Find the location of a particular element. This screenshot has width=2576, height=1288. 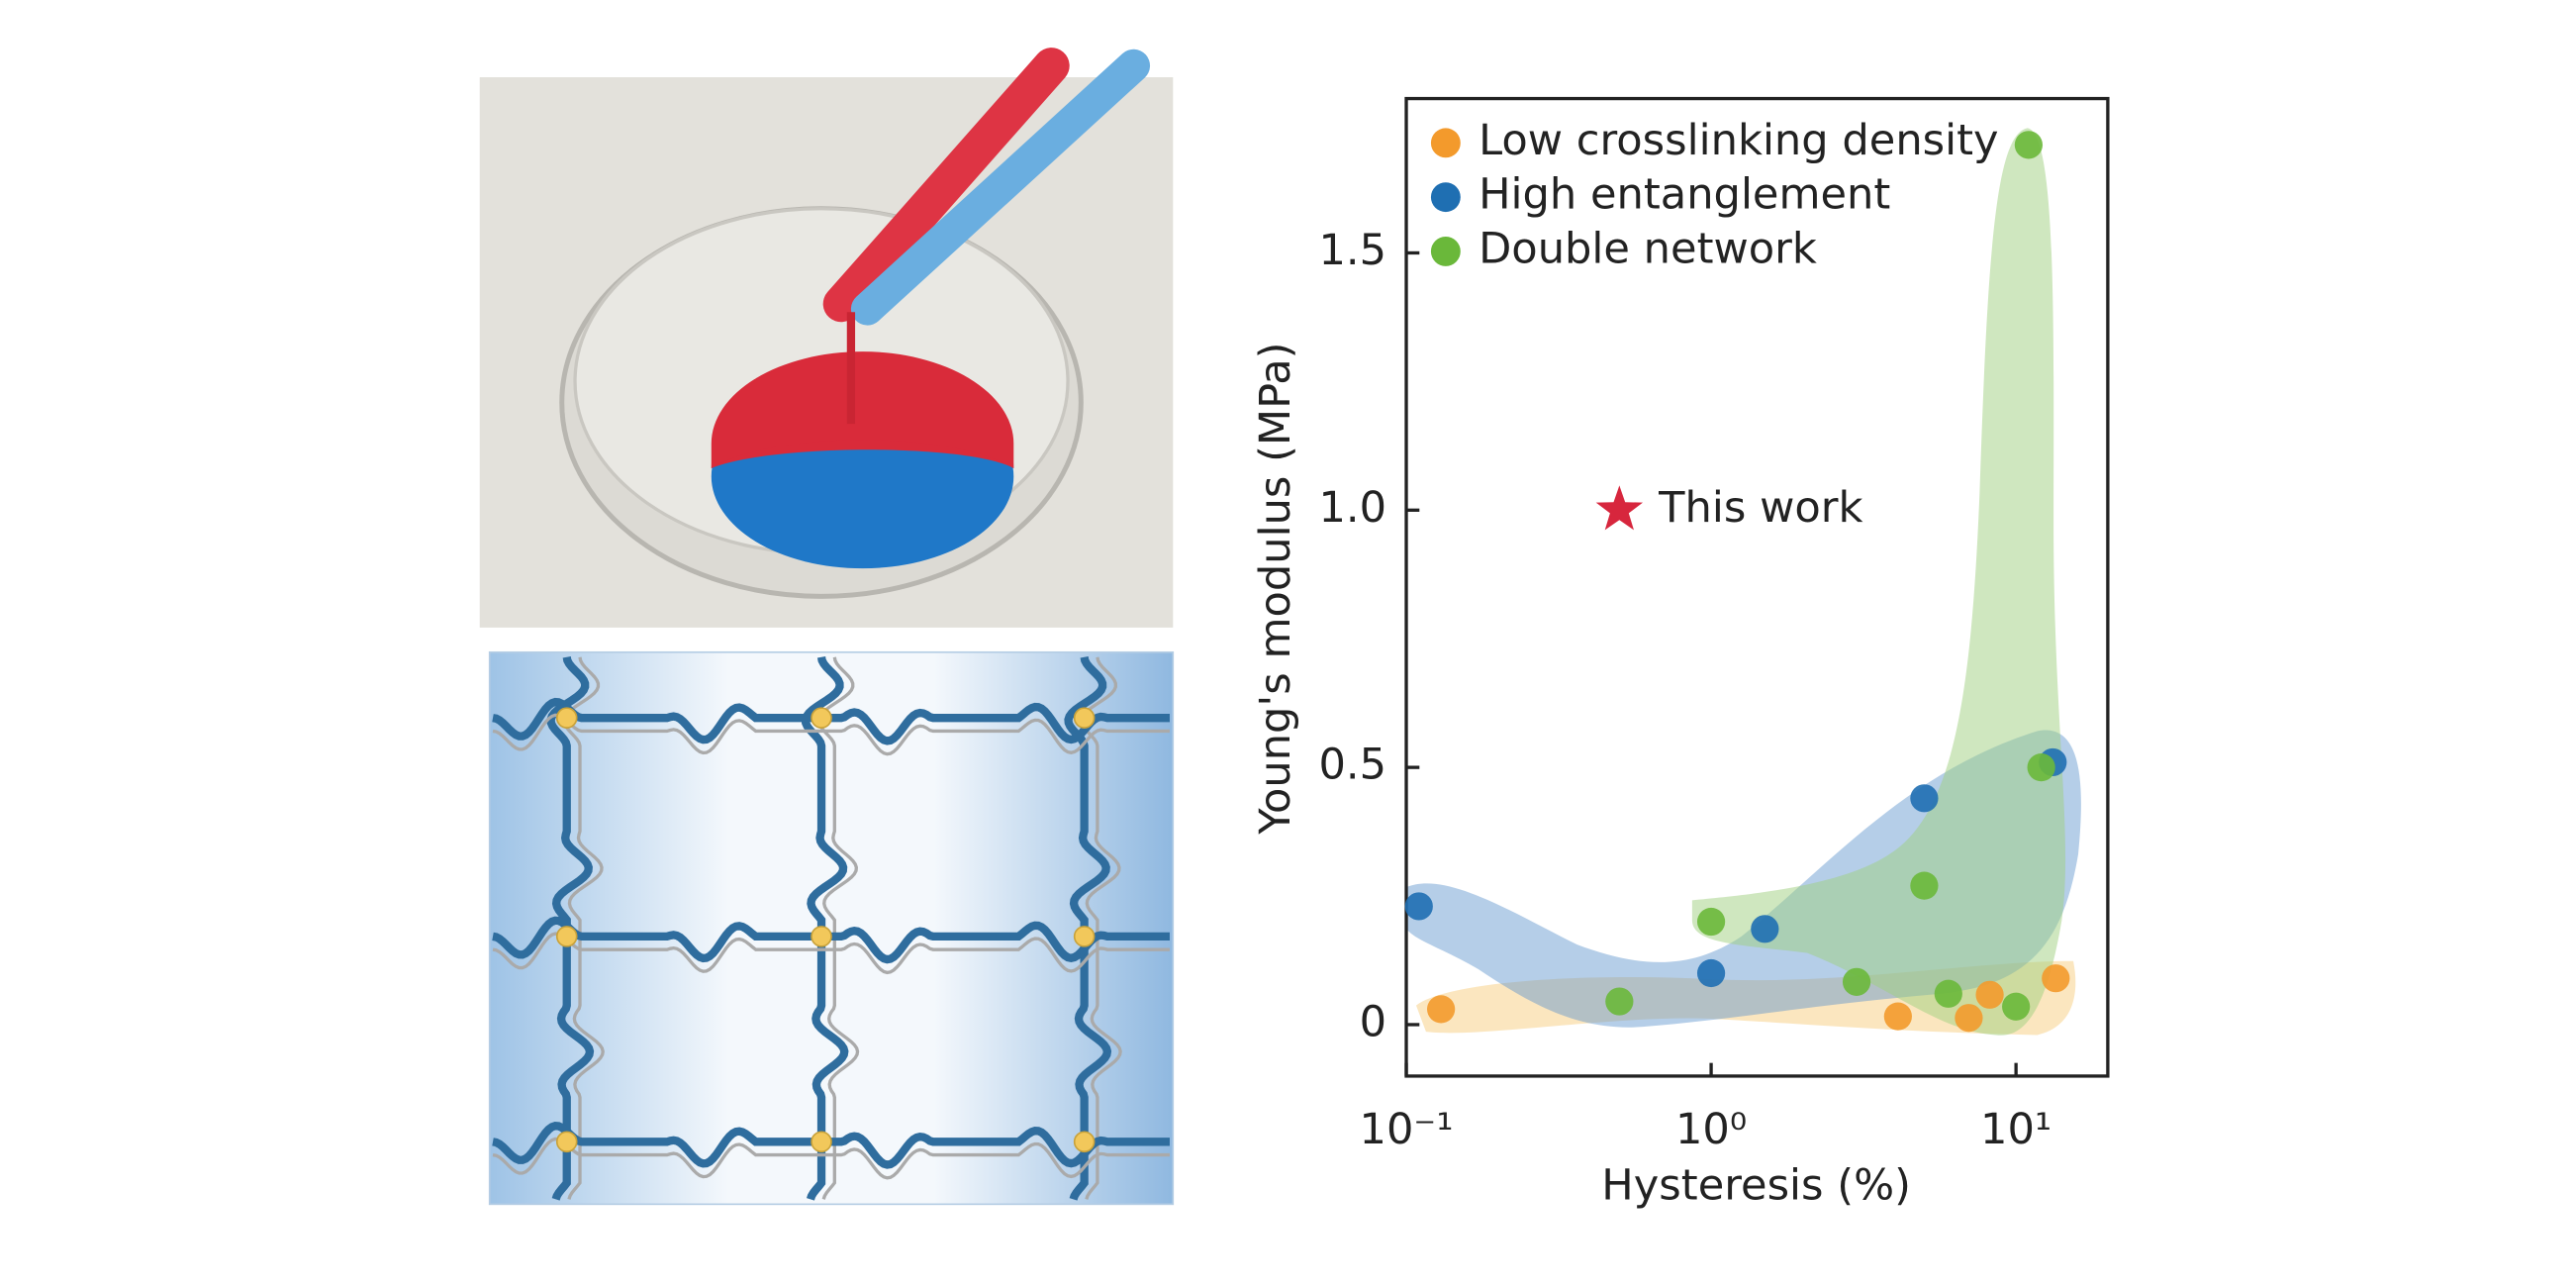

star-marker is located at coordinates (1619, 508).